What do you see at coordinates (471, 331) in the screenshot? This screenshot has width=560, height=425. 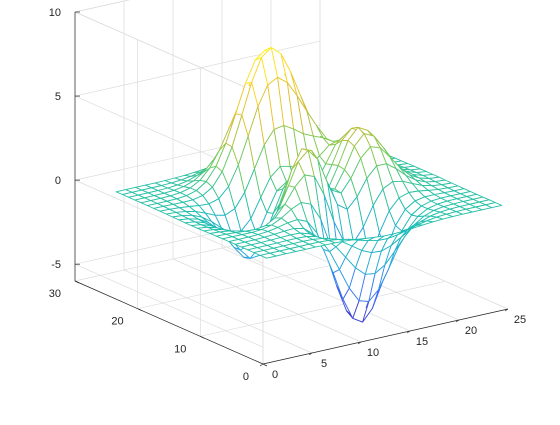 I see `x-tick-label: 20` at bounding box center [471, 331].